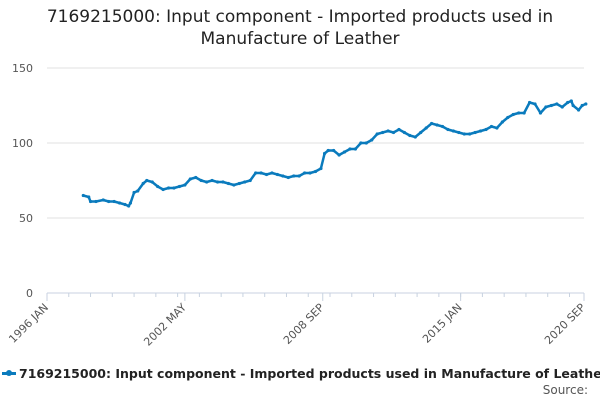  I want to click on x-tick-label: 2020 SEP, so click(565, 324).